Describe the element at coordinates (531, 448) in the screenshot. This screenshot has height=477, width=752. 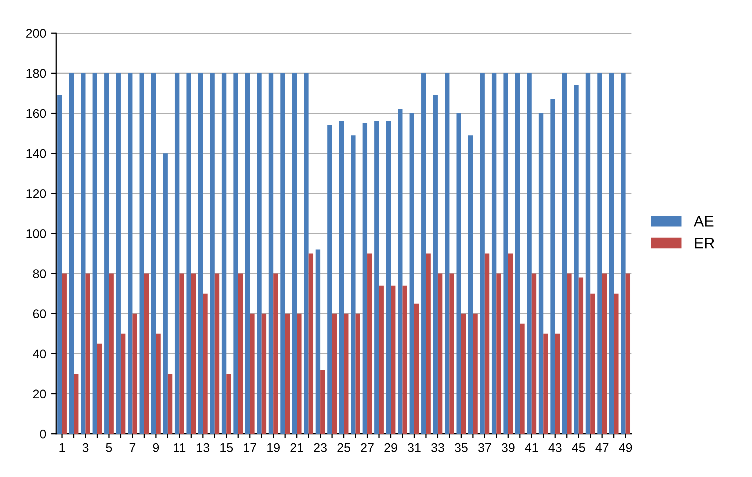
I see `x-tick-label: 41` at that location.